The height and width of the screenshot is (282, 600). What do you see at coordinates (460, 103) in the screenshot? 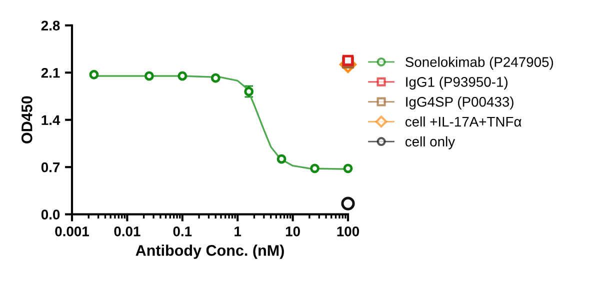
I see `legend-label: IgG4SP (P00433)` at bounding box center [460, 103].